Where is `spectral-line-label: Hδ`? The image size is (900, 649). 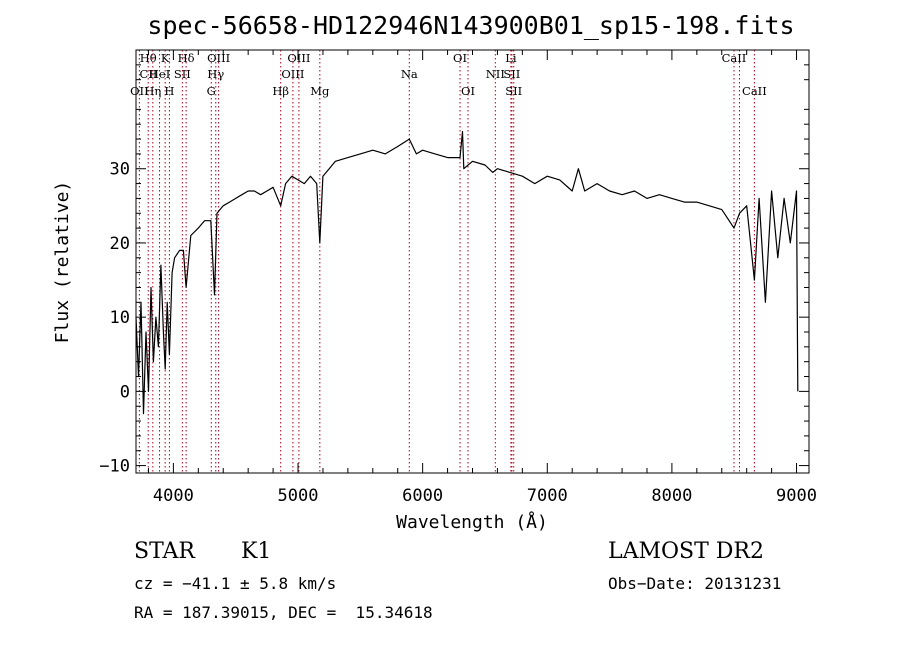
spectral-line-label: Hδ is located at coordinates (186, 58).